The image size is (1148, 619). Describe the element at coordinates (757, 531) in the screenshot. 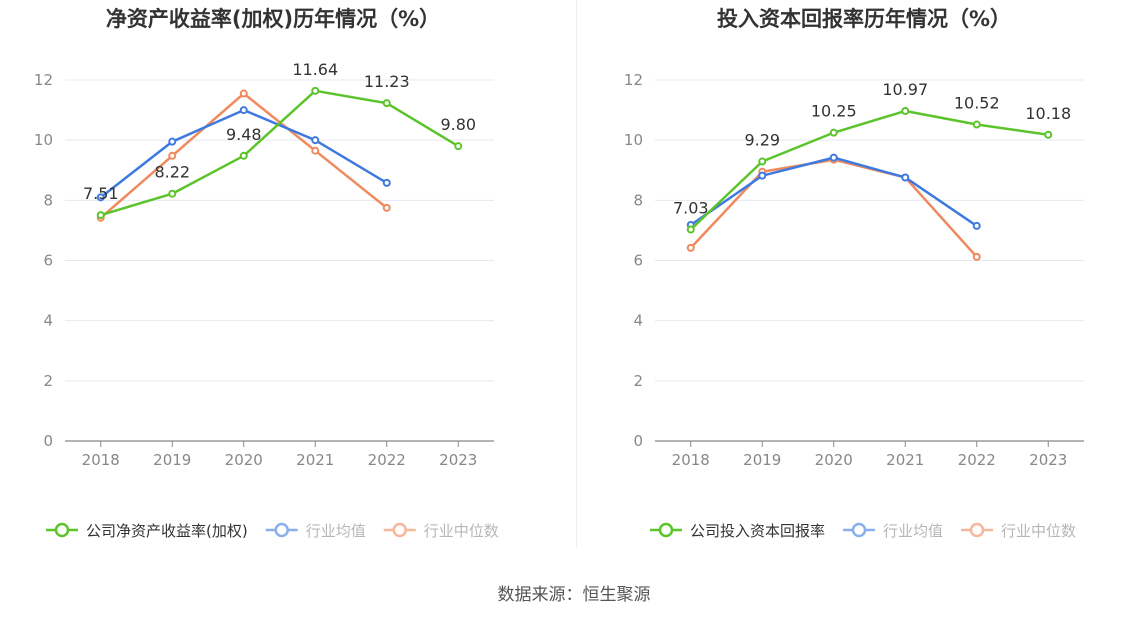

I see `legend-label: 公司投入资本回报率` at that location.